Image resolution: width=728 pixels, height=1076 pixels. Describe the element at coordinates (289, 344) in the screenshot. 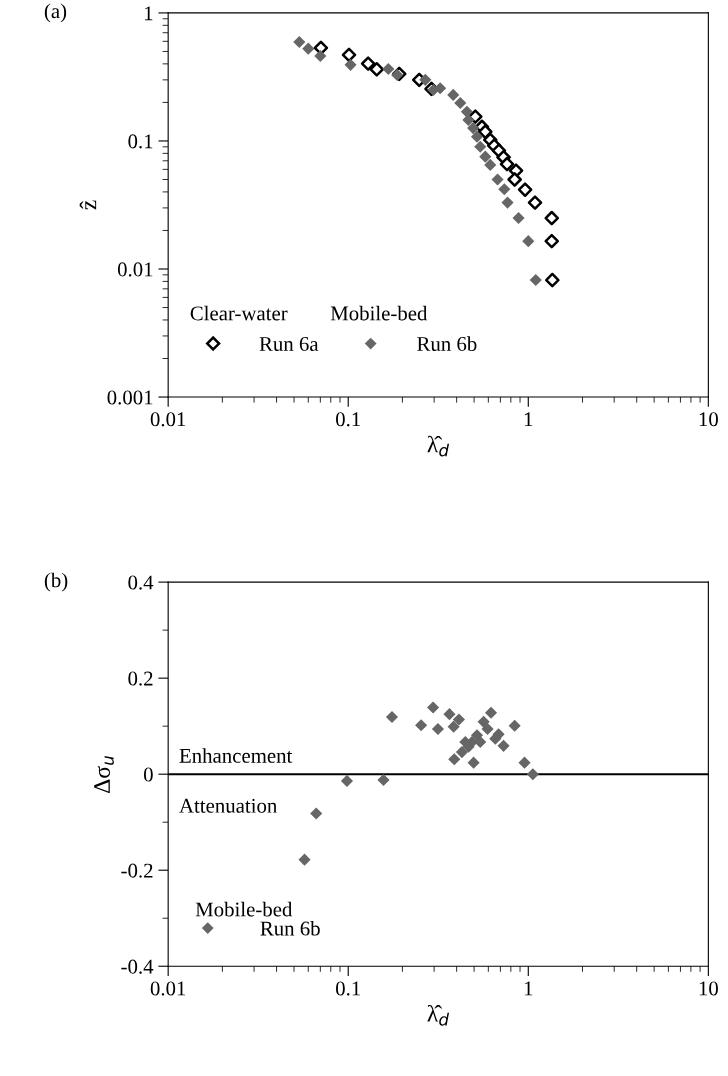

I see `legend-label: Run 6a` at that location.